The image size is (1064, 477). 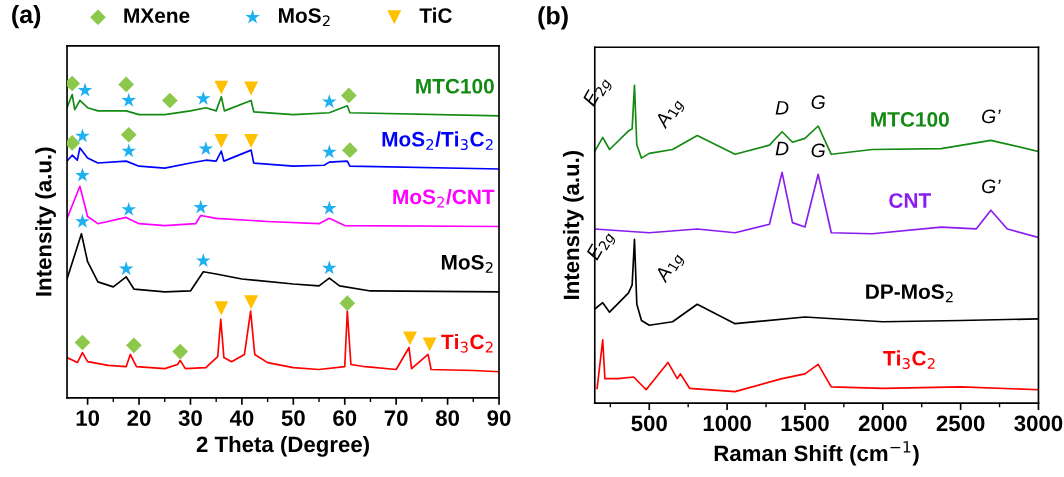 What do you see at coordinates (282, 446) in the screenshot?
I see `x-axis-title: 2 Theta (Degree)` at bounding box center [282, 446].